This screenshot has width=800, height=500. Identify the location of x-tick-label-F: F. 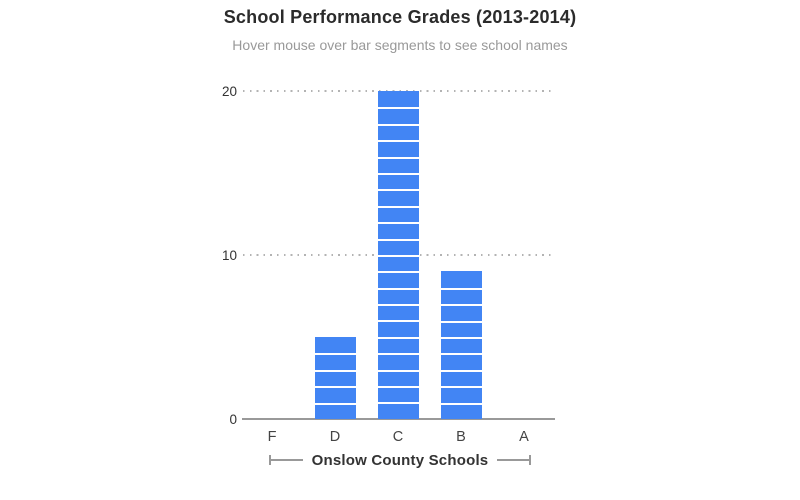
(272, 437).